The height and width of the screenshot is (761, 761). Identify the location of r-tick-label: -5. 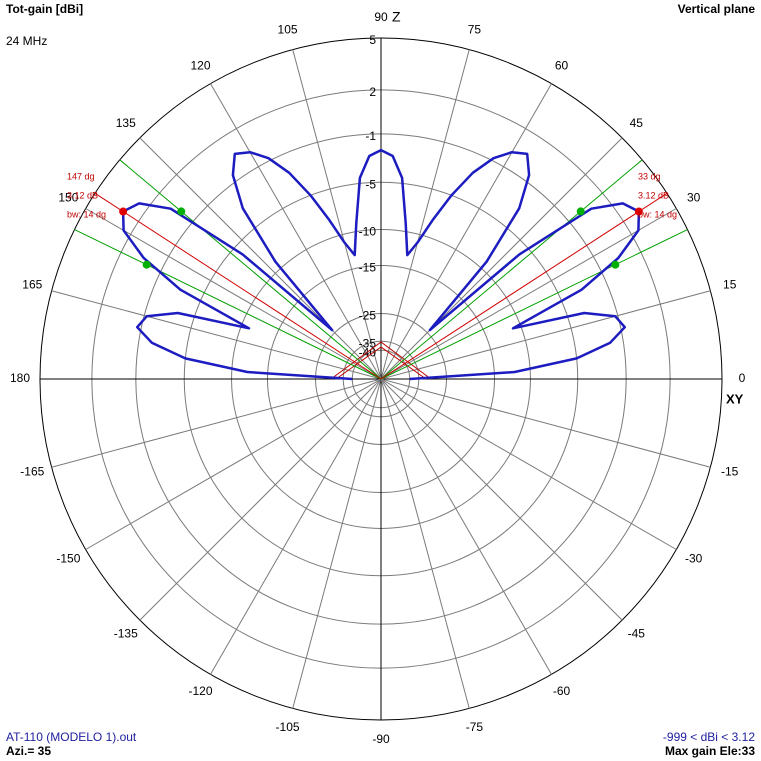
(370, 184).